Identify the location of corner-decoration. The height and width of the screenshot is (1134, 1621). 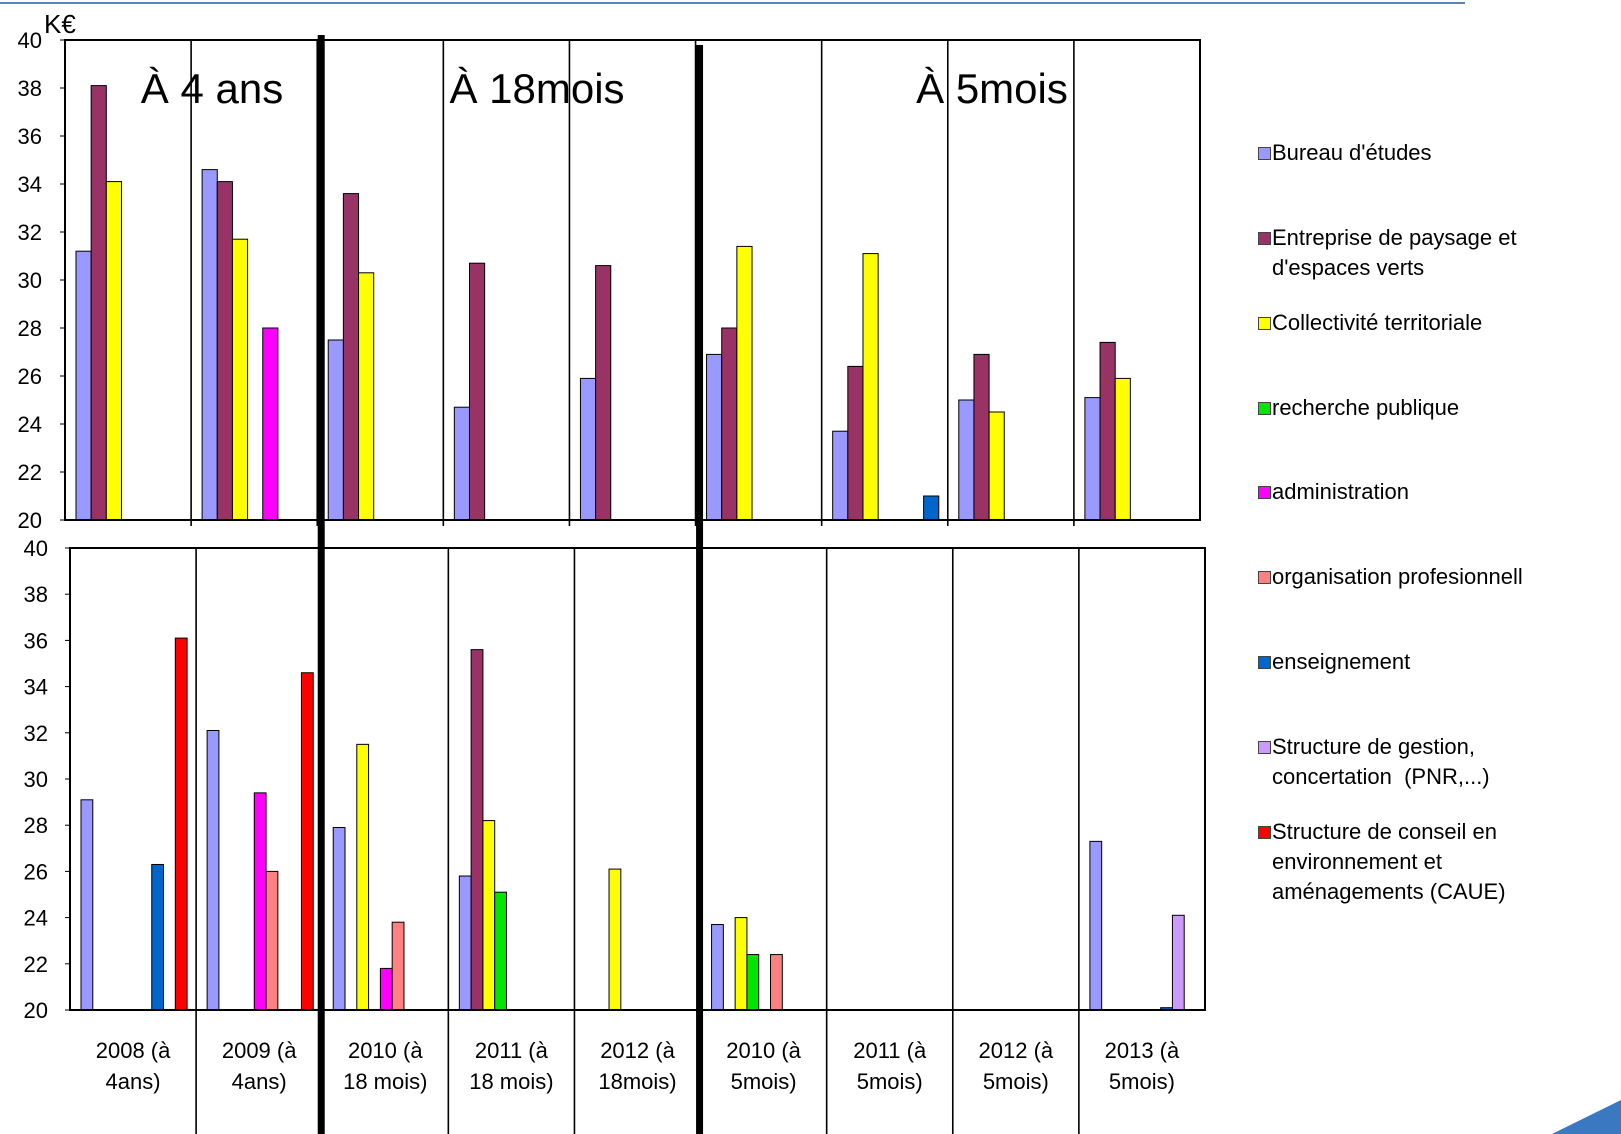
(1586, 1117).